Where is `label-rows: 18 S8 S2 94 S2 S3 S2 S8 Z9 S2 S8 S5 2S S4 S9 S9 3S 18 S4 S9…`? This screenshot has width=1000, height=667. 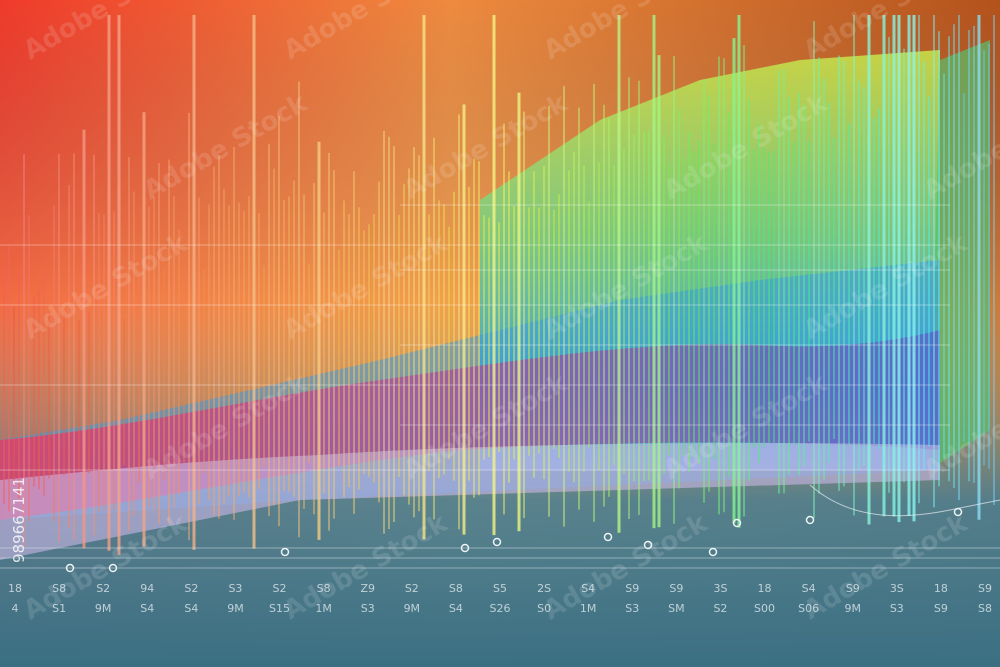
label-rows: 18 S8 S2 94 S2 S3 S2 S8 Z9 S2 S8 S5 2S S4 S9 S9 3S 18 S4 S9… is located at coordinates (500, 598).